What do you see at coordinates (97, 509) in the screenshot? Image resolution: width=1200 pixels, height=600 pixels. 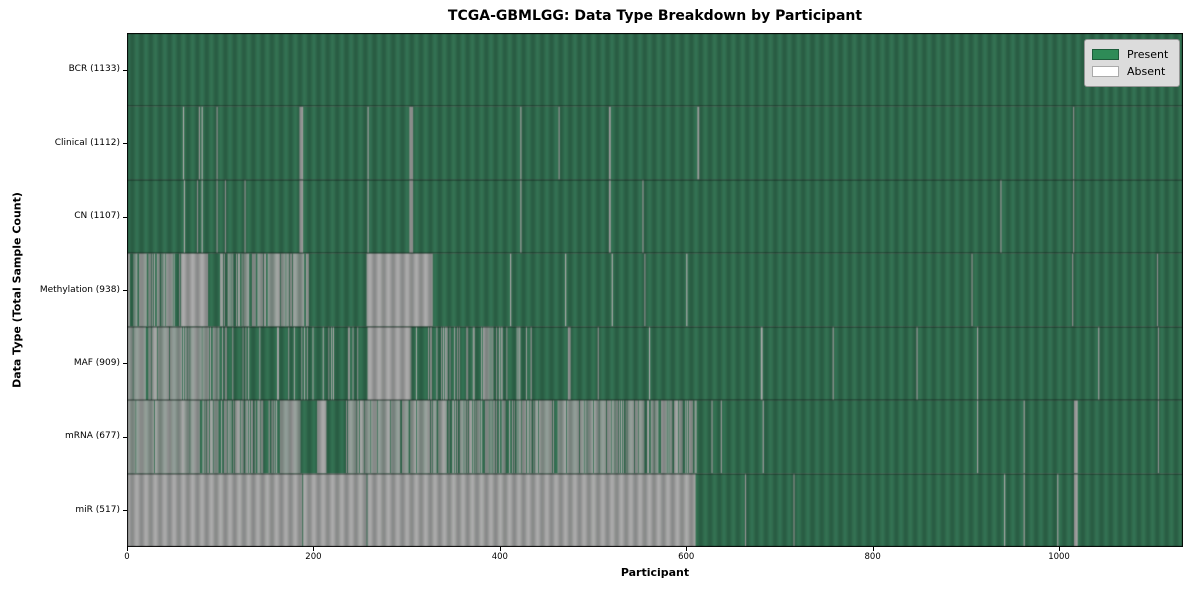 I see `y-tick-label: miR (517)` at bounding box center [97, 509].